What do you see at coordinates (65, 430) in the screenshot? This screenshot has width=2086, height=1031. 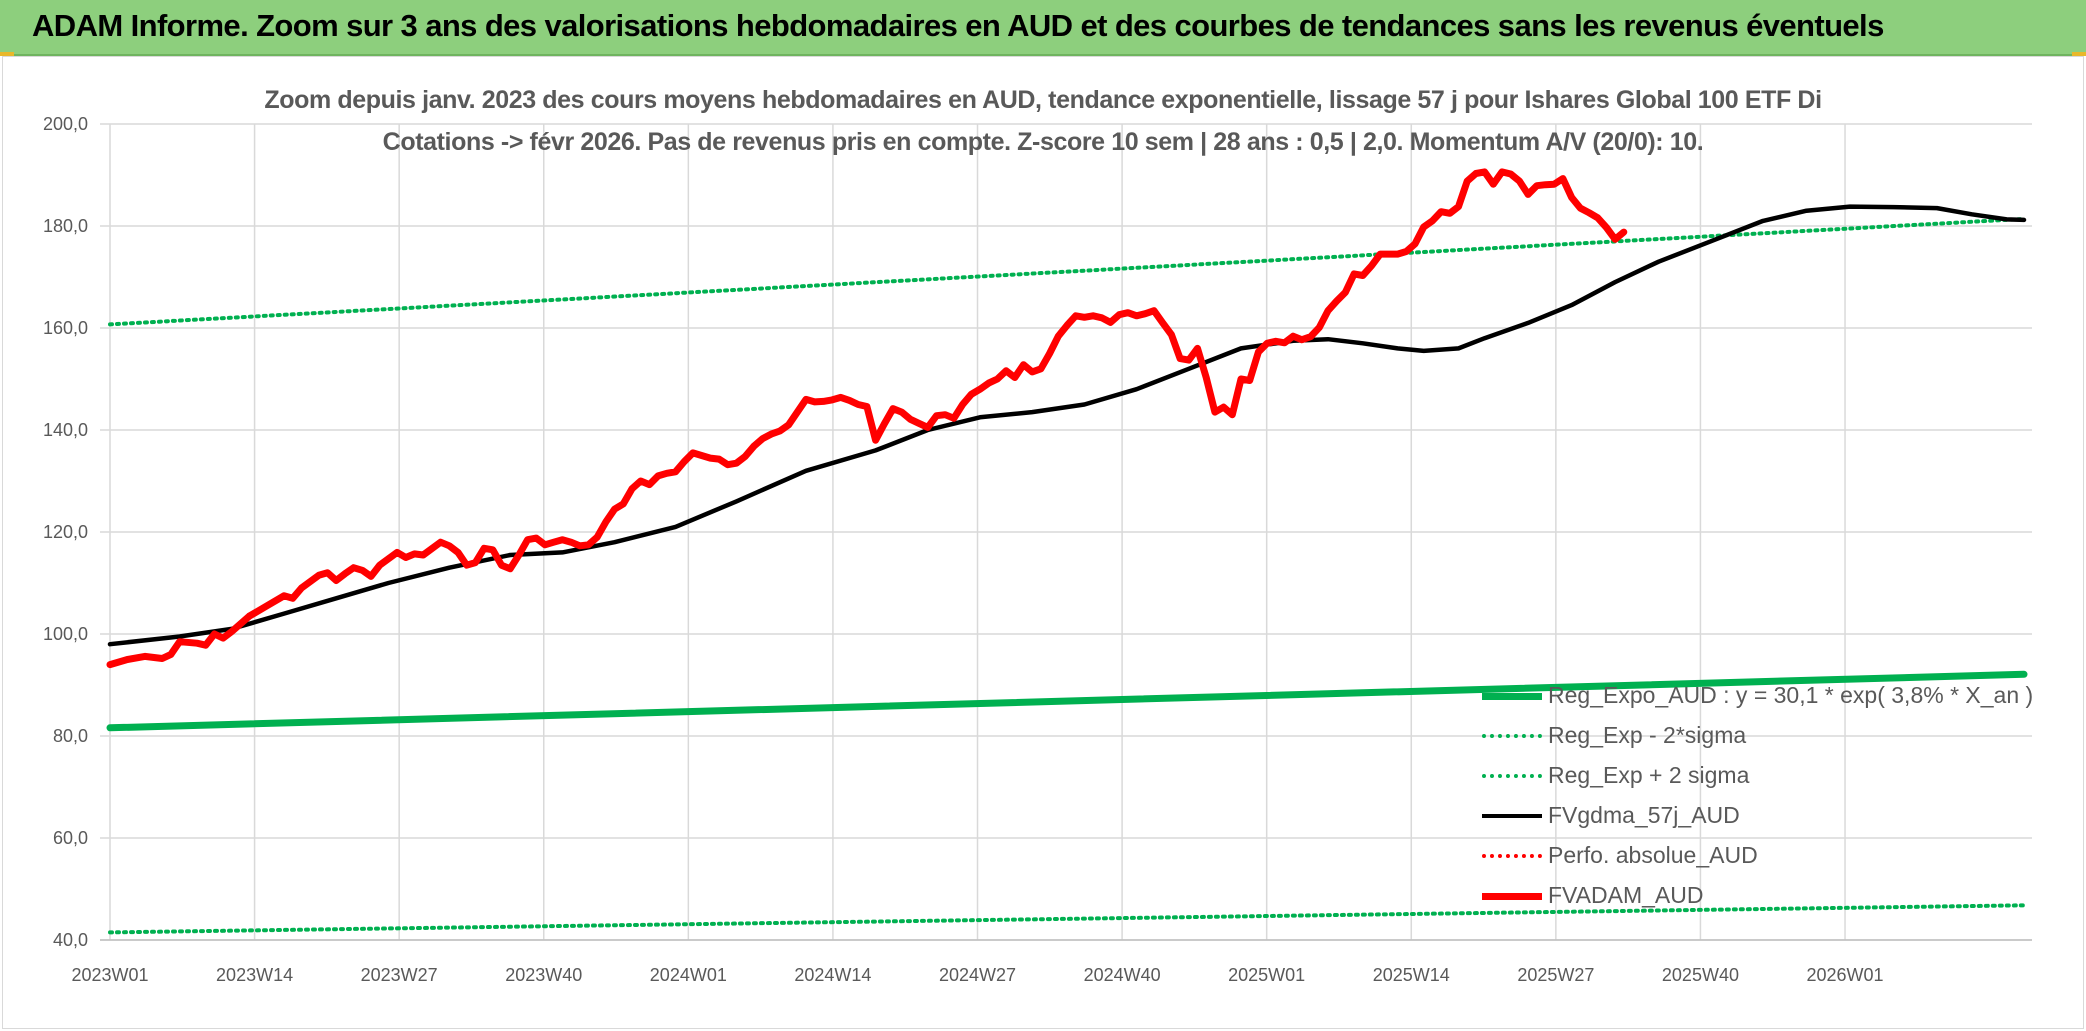 I see `y-tick-label: 140,0` at bounding box center [65, 430].